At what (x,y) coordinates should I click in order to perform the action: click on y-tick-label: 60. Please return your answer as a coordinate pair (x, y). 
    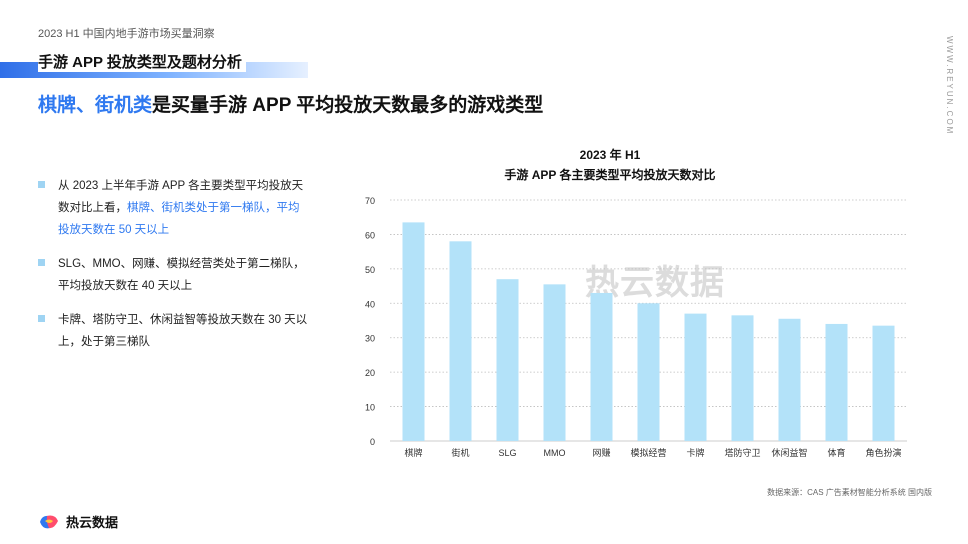
    Looking at the image, I should click on (370, 235).